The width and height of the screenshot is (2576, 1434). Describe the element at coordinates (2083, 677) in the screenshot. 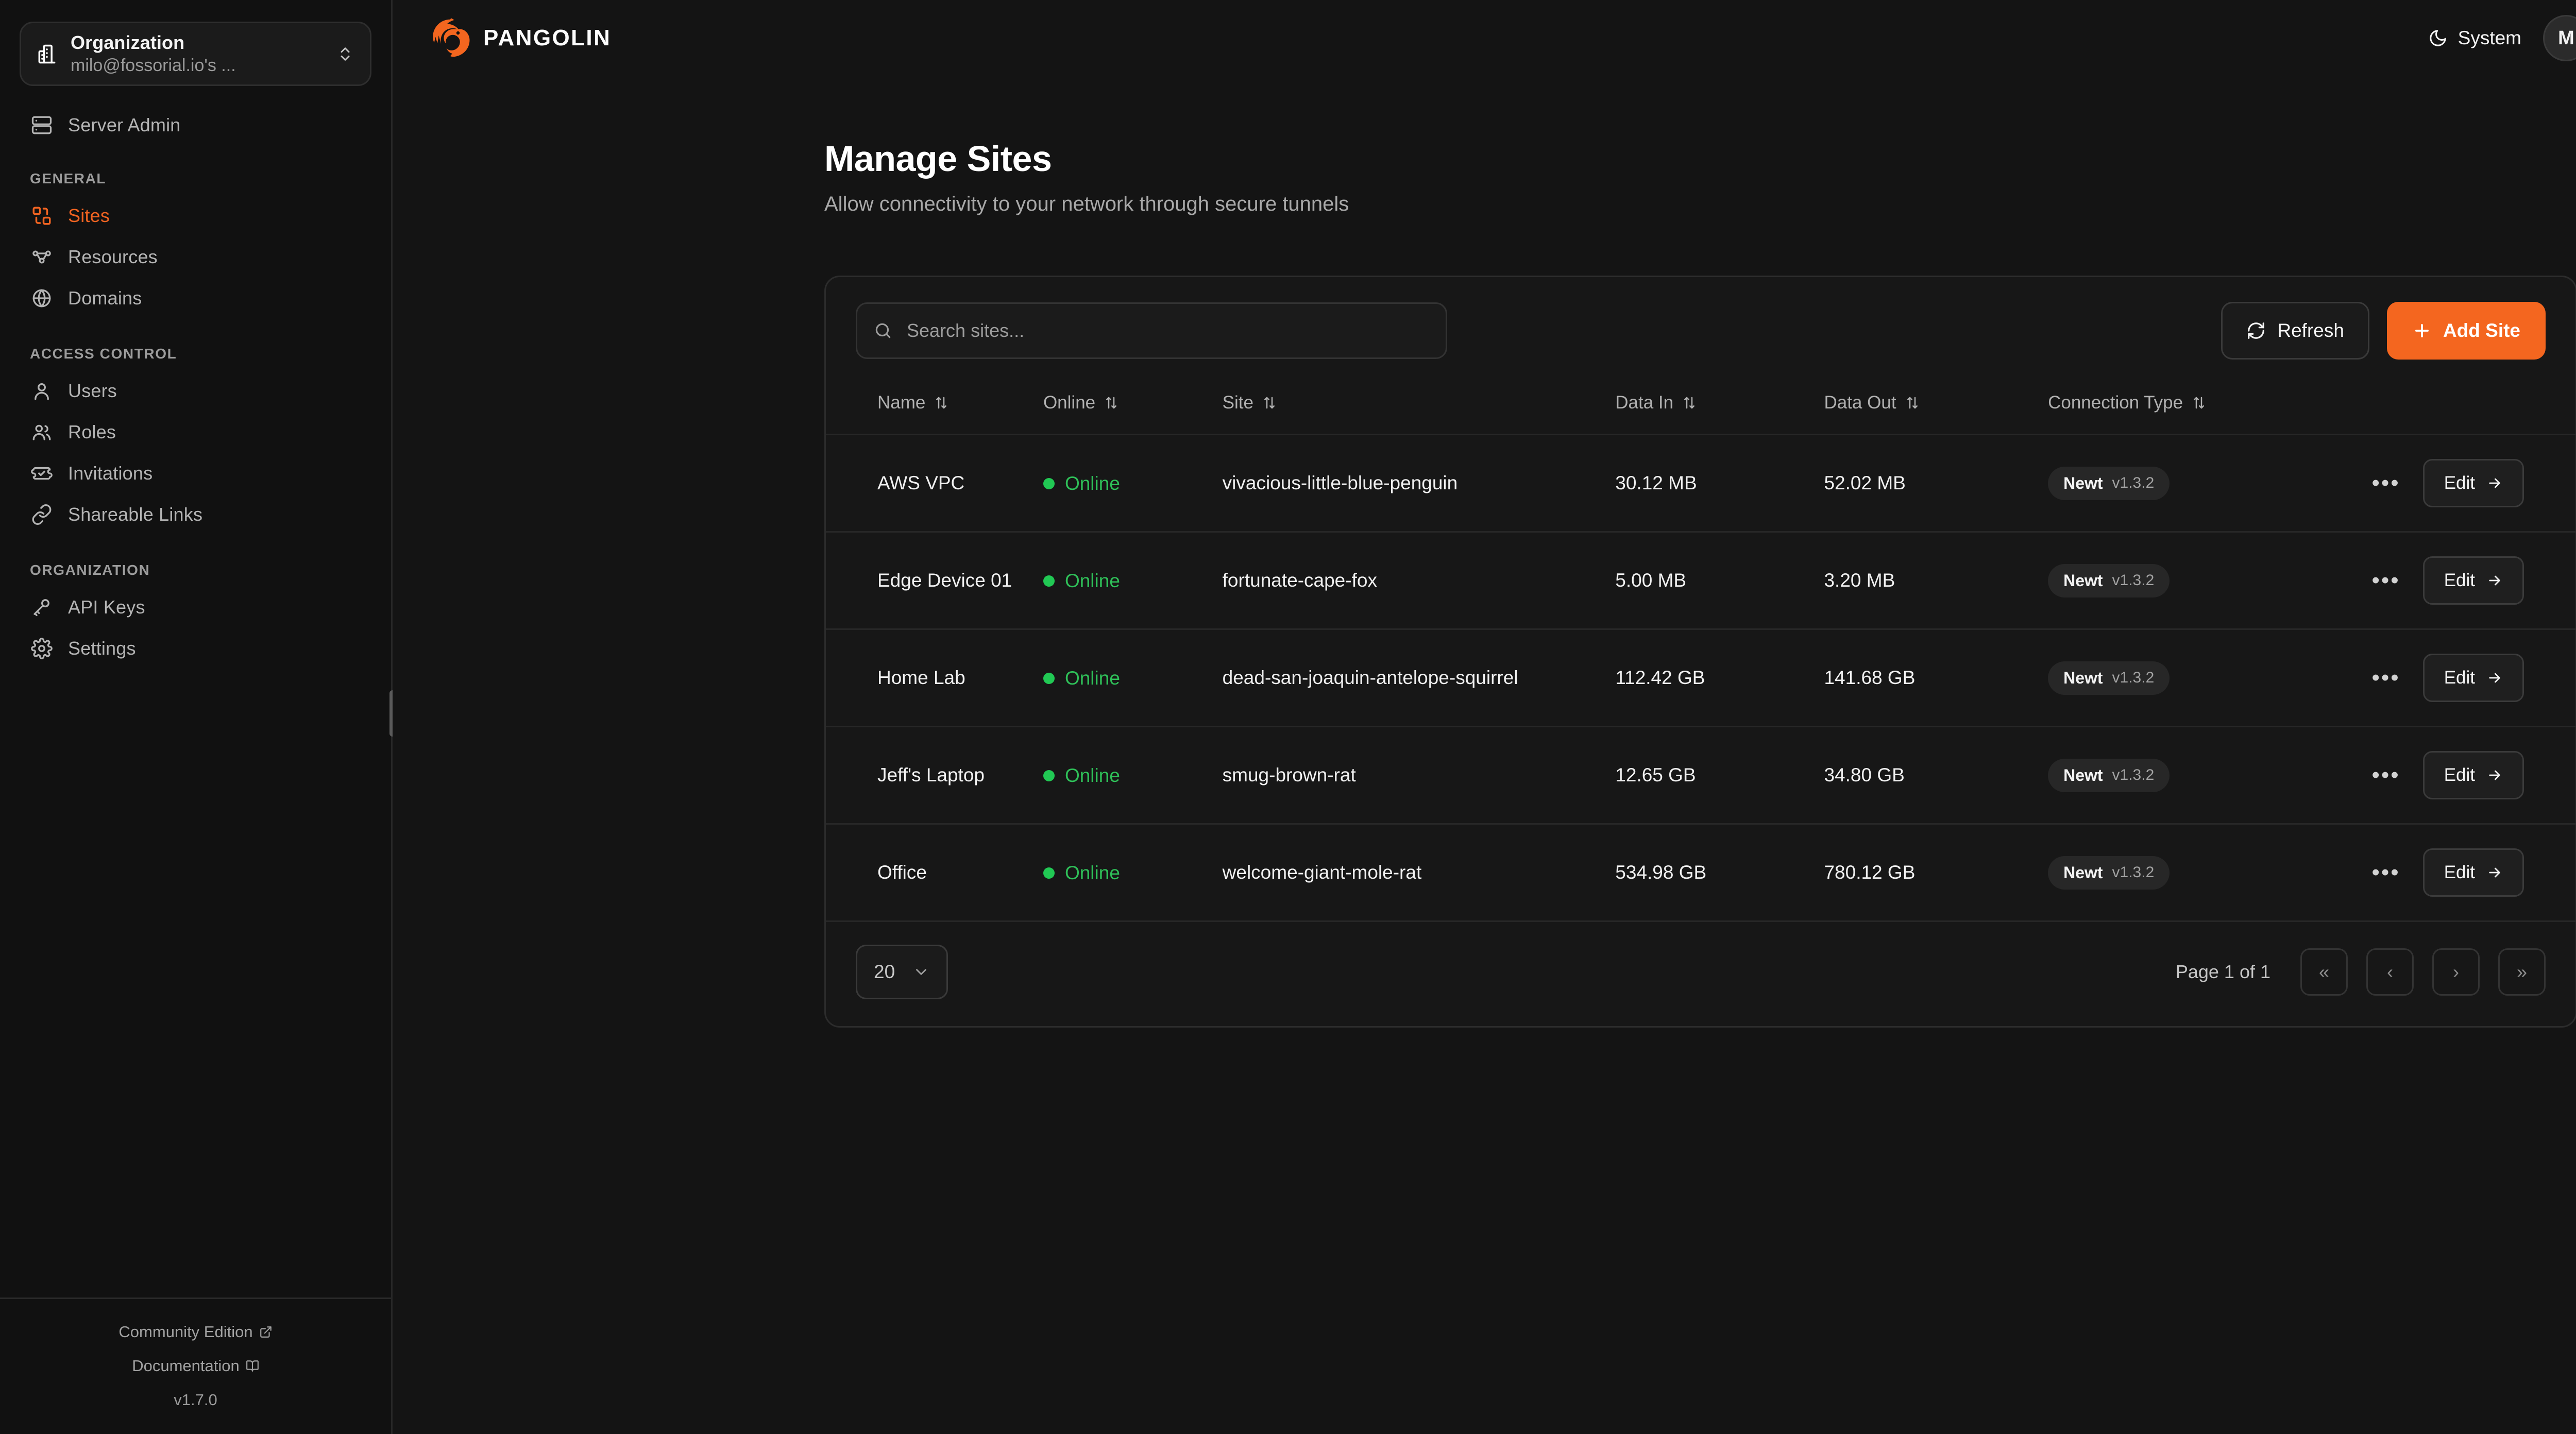

I see `connection-name: Newt` at that location.